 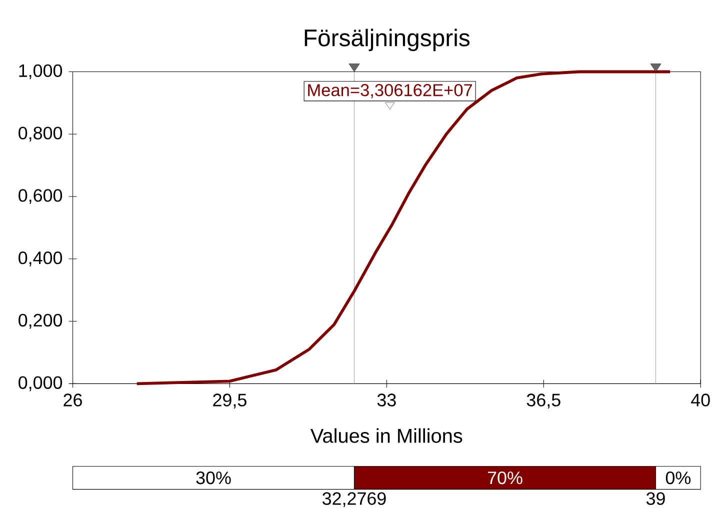 I want to click on y-tick-label: 1,000, so click(x=40, y=72).